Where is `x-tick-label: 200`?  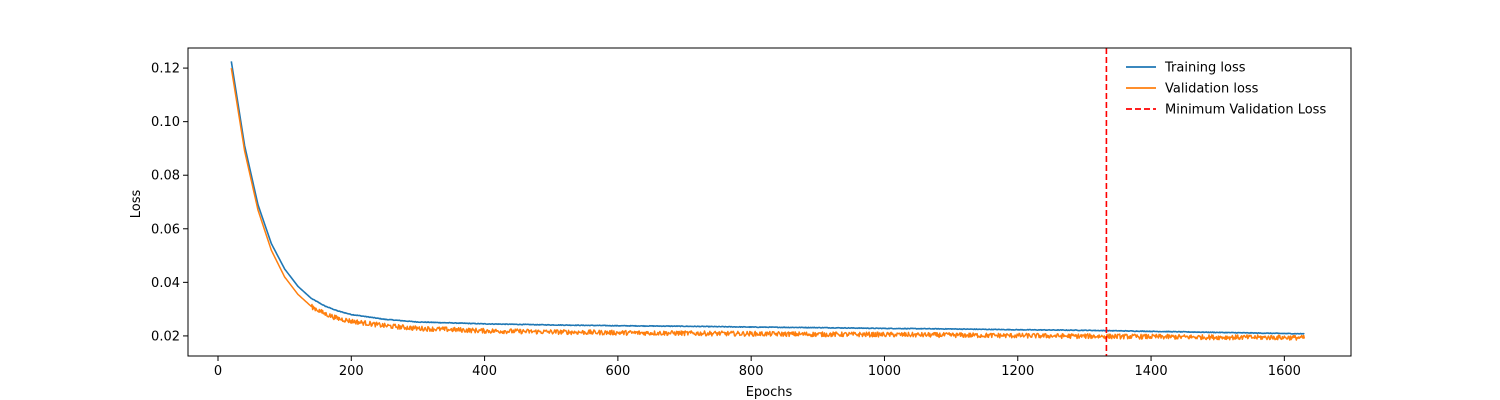 x-tick-label: 200 is located at coordinates (351, 371).